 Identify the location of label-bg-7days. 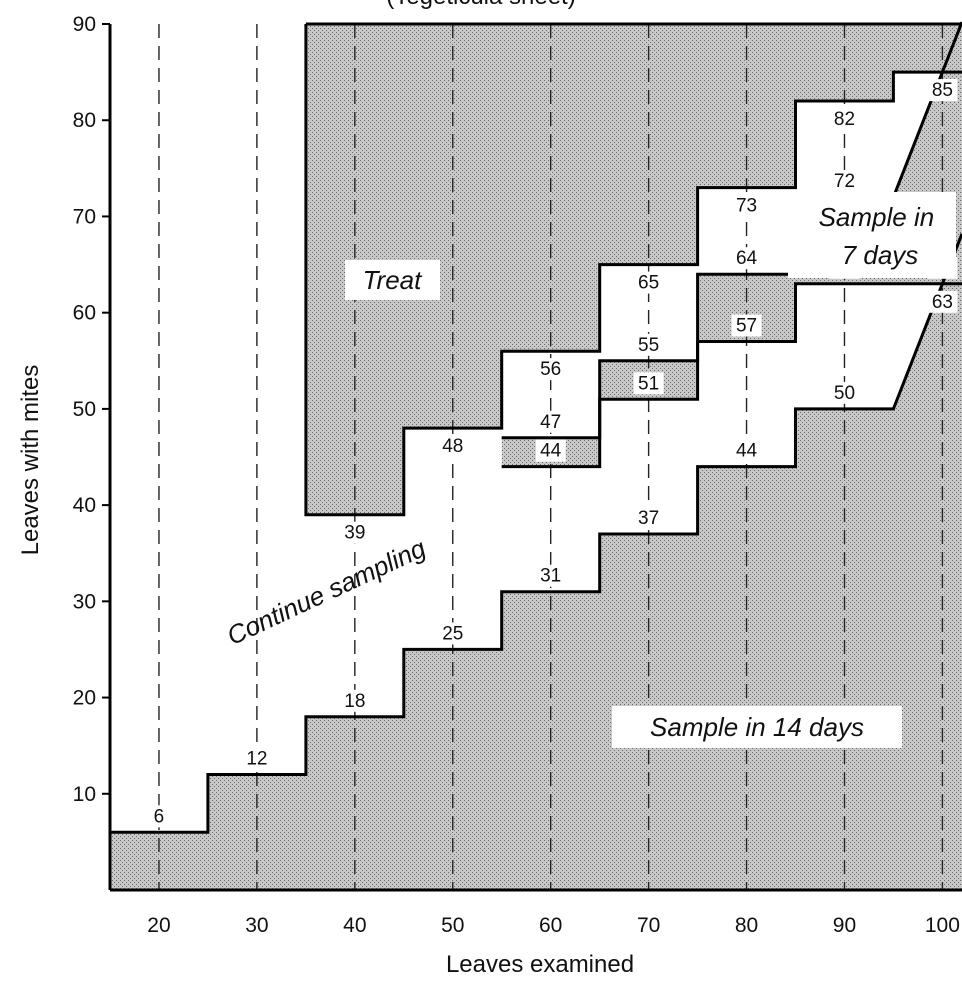
(872, 235).